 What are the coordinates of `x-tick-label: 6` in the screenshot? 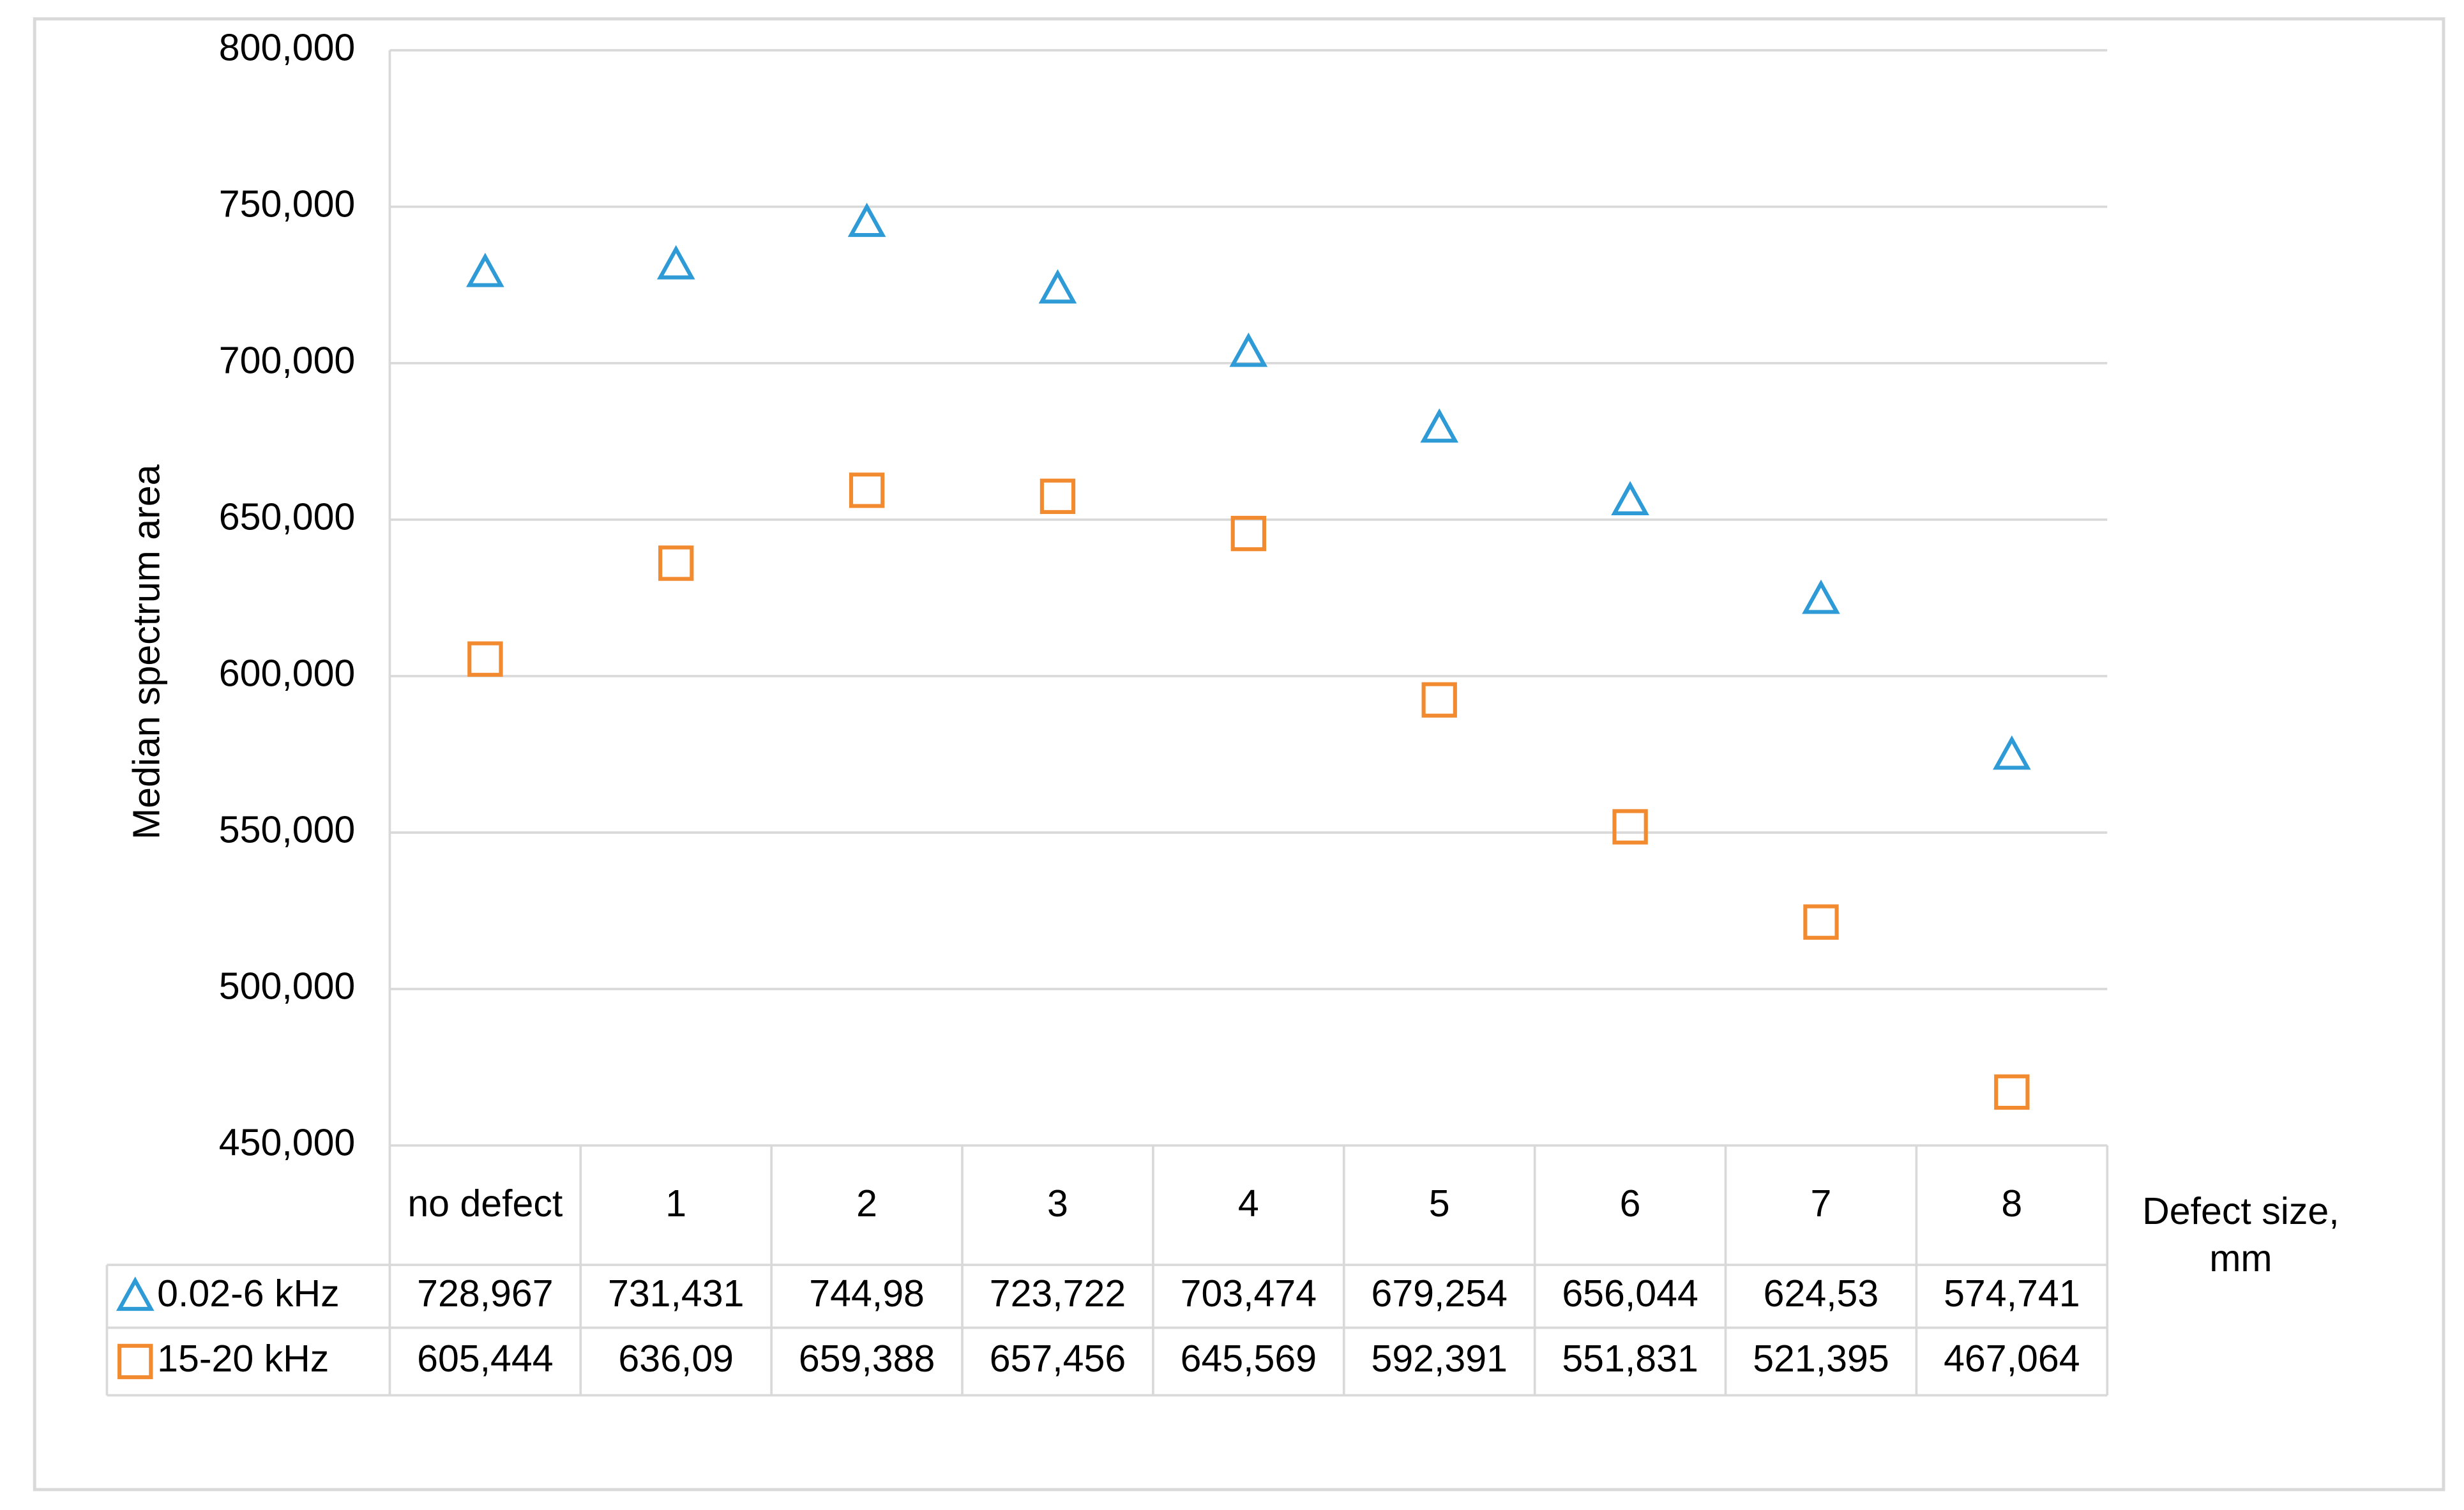 It's located at (1630, 1204).